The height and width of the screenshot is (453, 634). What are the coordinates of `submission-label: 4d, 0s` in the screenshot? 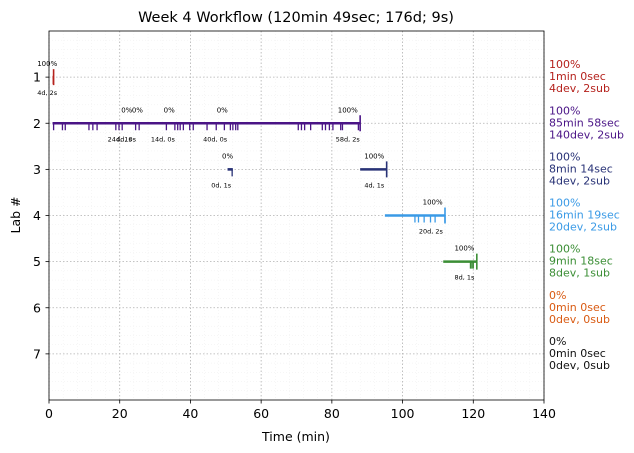 It's located at (126, 139).